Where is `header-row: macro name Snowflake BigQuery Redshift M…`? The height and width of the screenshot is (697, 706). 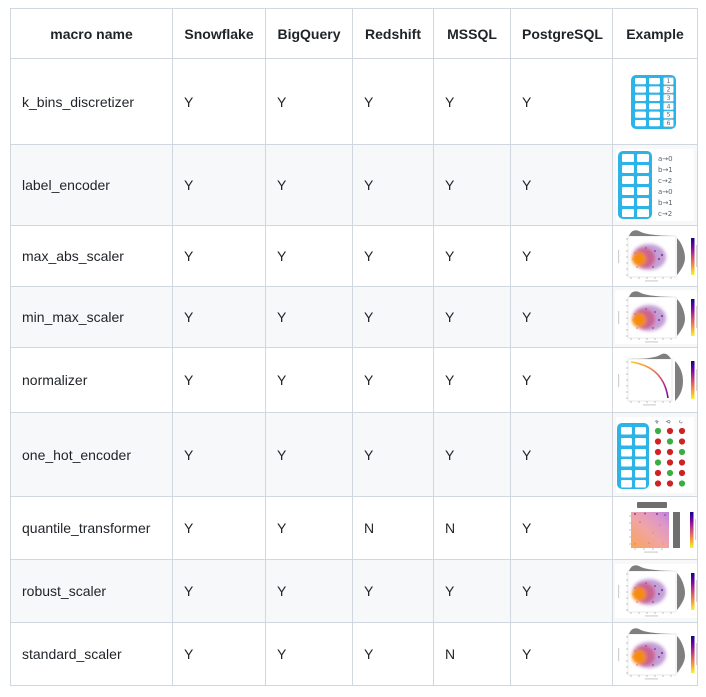 header-row: macro name Snowflake BigQuery Redshift M… is located at coordinates (354, 33).